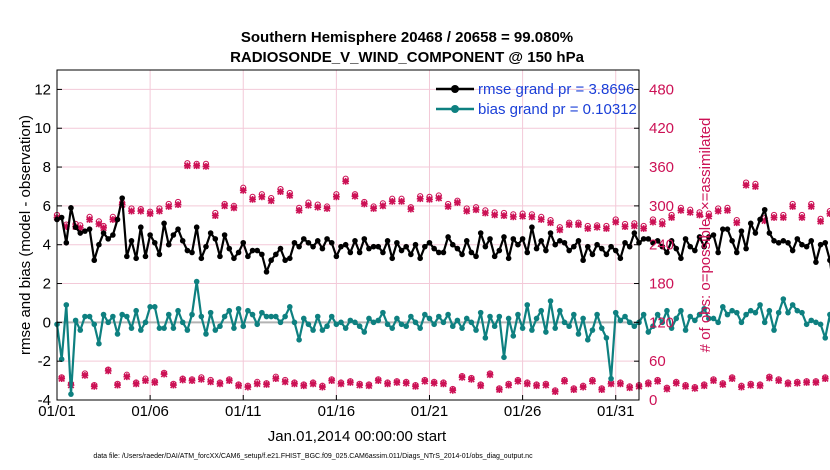  Describe the element at coordinates (661, 167) in the screenshot. I see `y2-tick-label: 360` at that location.